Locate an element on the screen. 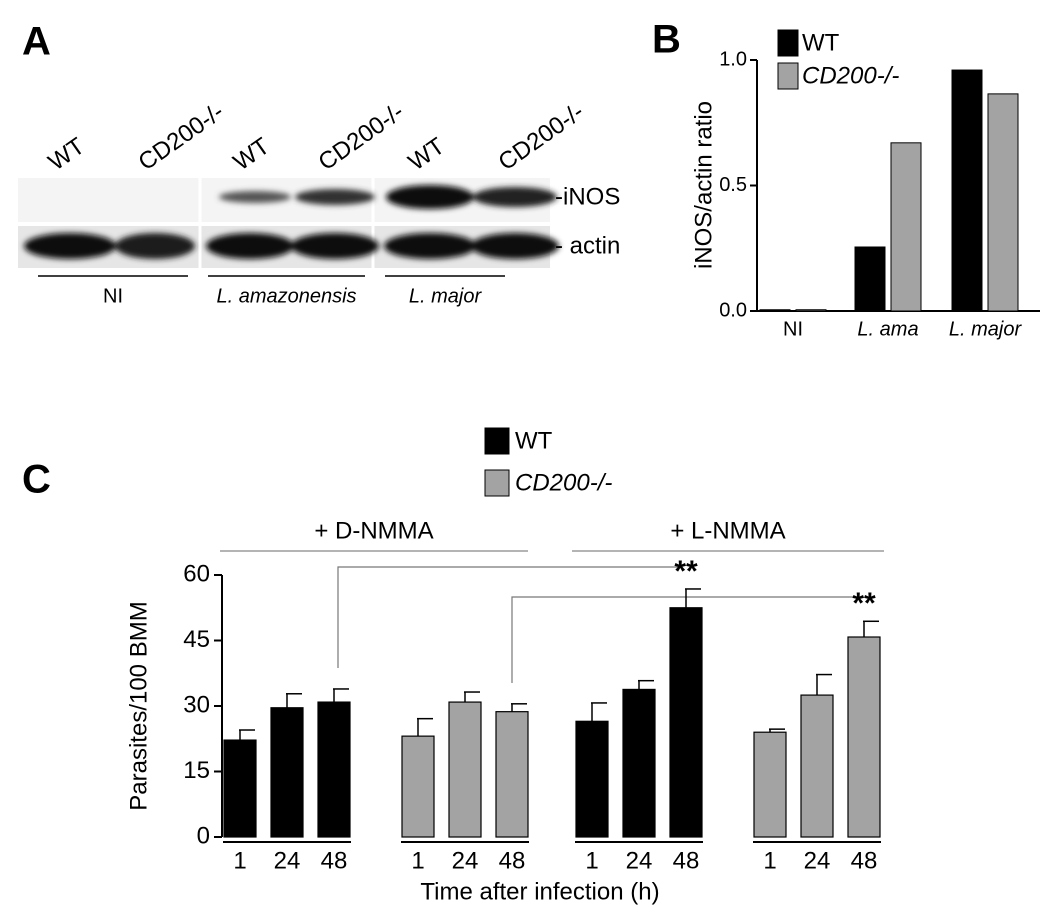 The width and height of the screenshot is (1050, 924). group-label: + D-NMMA is located at coordinates (373, 530).